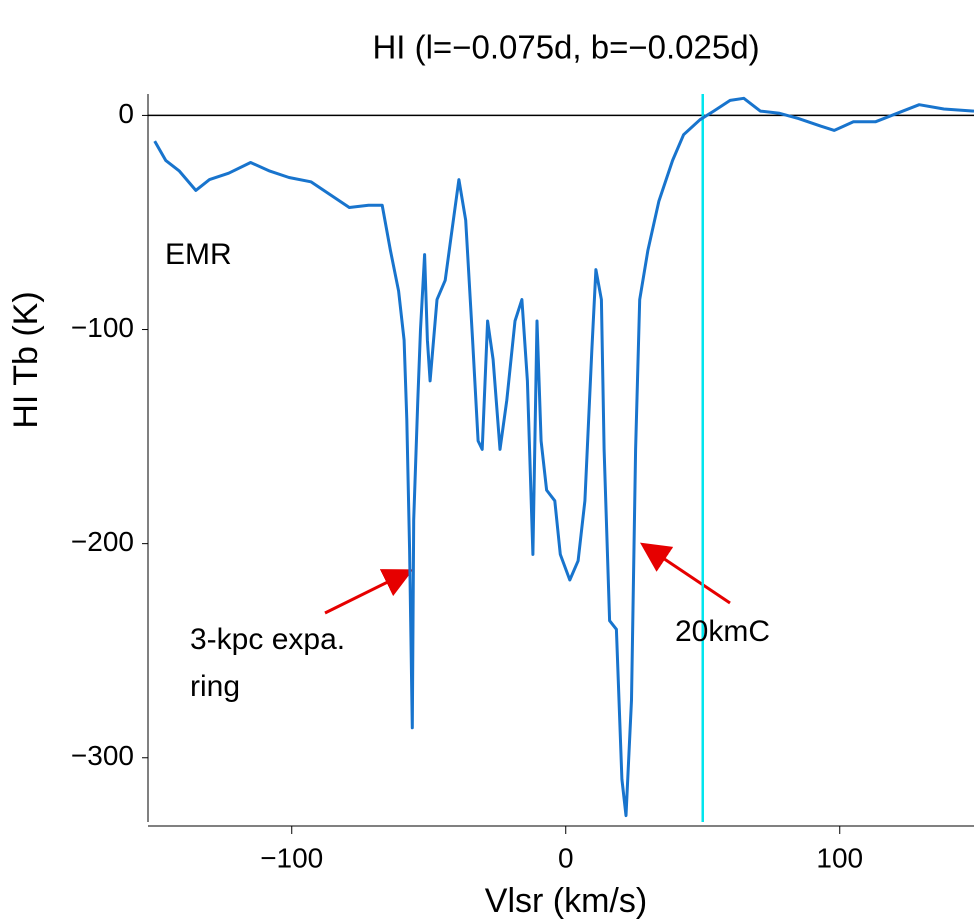  Describe the element at coordinates (565, 47) in the screenshot. I see `chart-title: HI (l=−0.075d, b=−0.025d)` at that location.